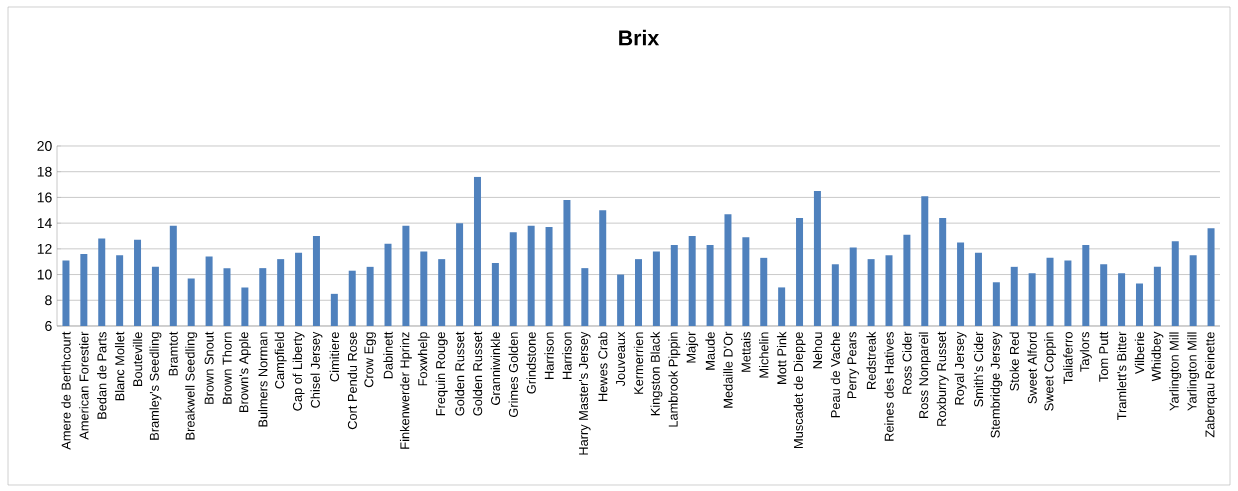 The height and width of the screenshot is (491, 1238). I want to click on x-tick-label: Whidbey, so click(1157, 356).